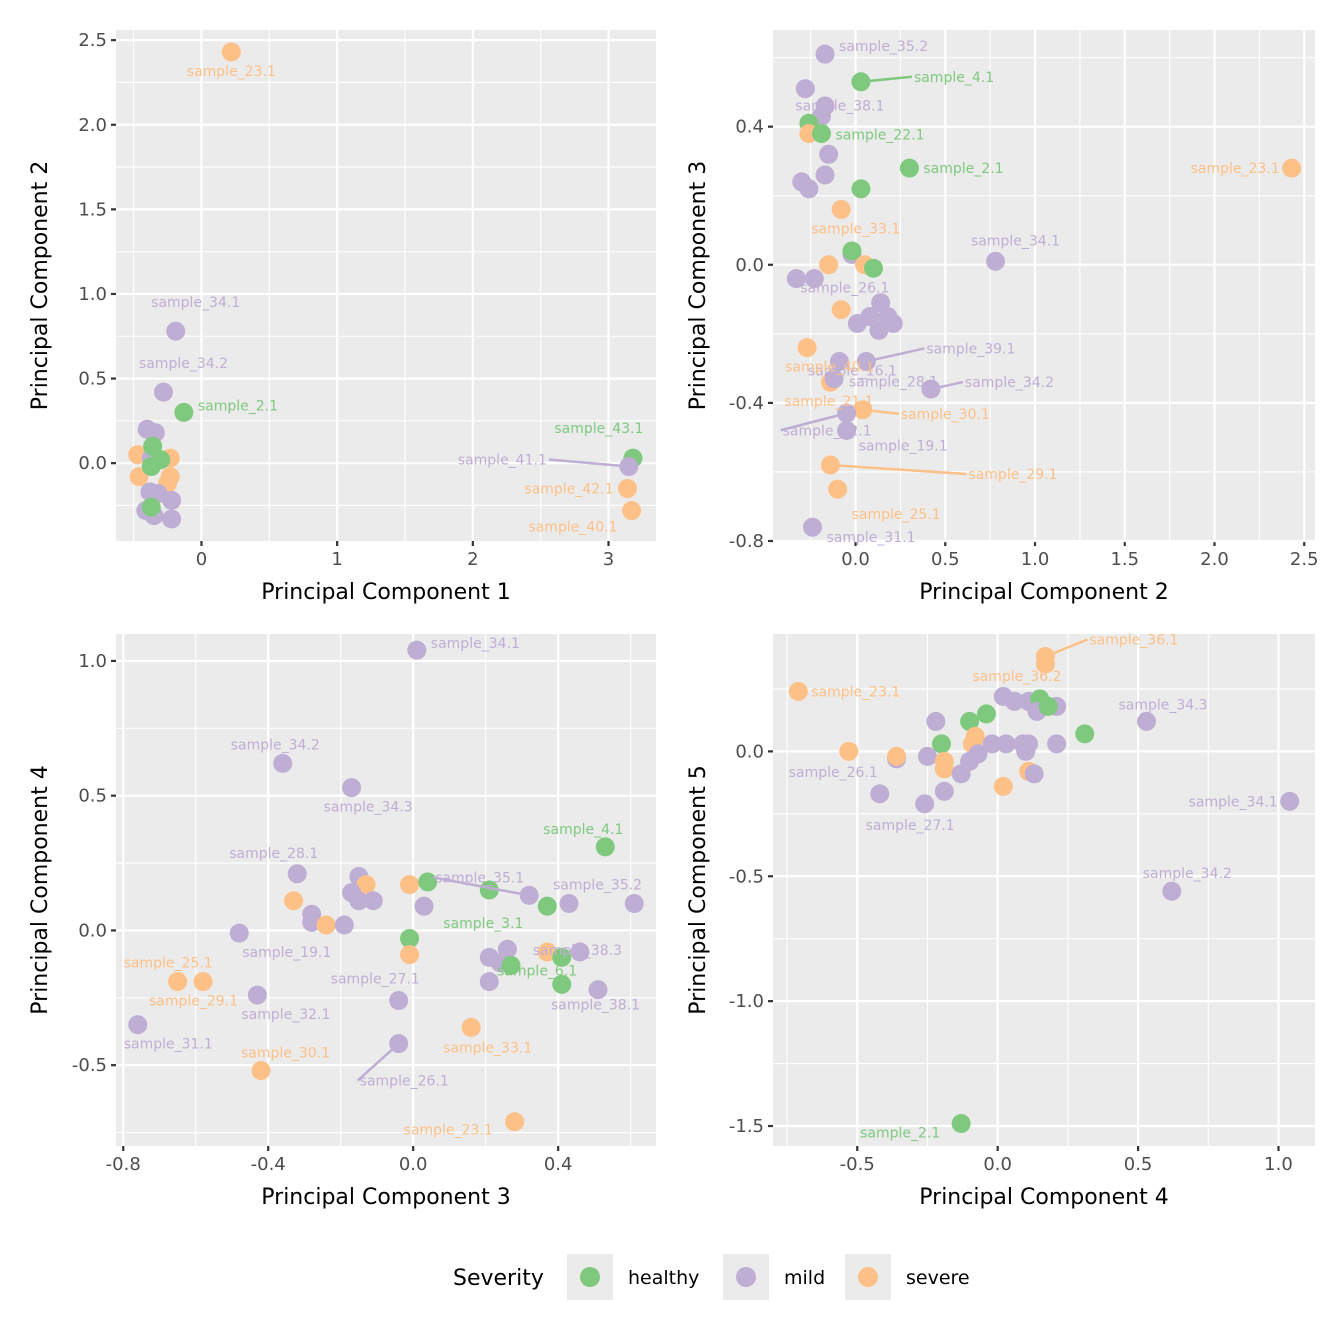 This screenshot has width=1344, height=1344. What do you see at coordinates (1043, 1197) in the screenshot?
I see `x-axis-title: Principal Component 4` at bounding box center [1043, 1197].